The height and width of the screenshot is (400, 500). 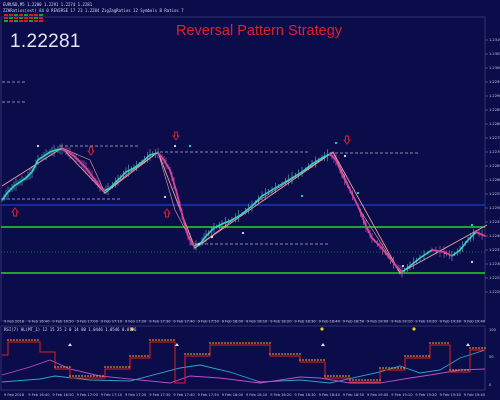 I want to click on time-tick-label: 9 Feb 18:30, so click(x=305, y=395).